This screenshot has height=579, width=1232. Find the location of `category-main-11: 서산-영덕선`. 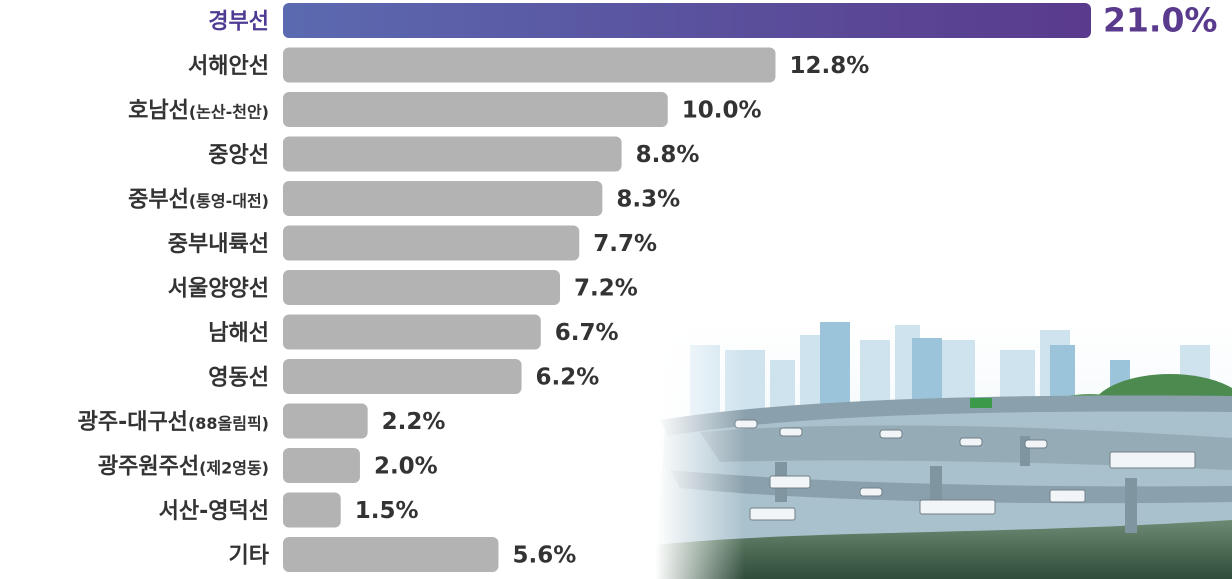

category-main-11: 서산-영덕선 is located at coordinates (214, 511).